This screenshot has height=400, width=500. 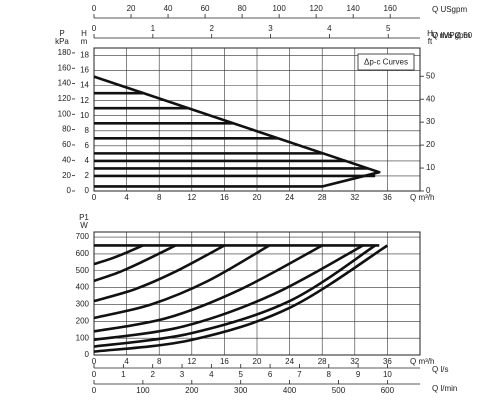 I want to click on aux-tick-label: 140, so click(x=353, y=8).